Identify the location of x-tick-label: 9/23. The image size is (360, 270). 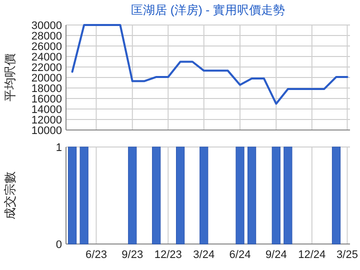
(133, 255).